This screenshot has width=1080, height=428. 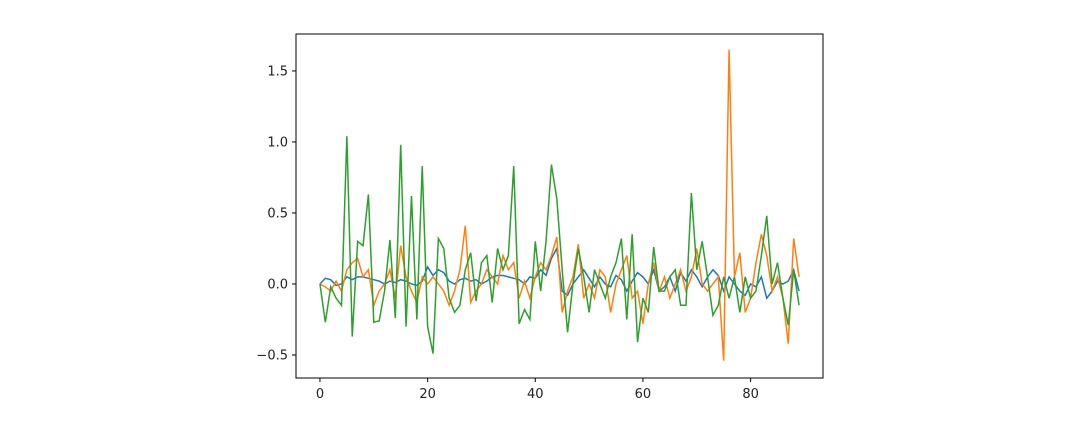 I want to click on x-tick-label: 80, so click(x=750, y=394).